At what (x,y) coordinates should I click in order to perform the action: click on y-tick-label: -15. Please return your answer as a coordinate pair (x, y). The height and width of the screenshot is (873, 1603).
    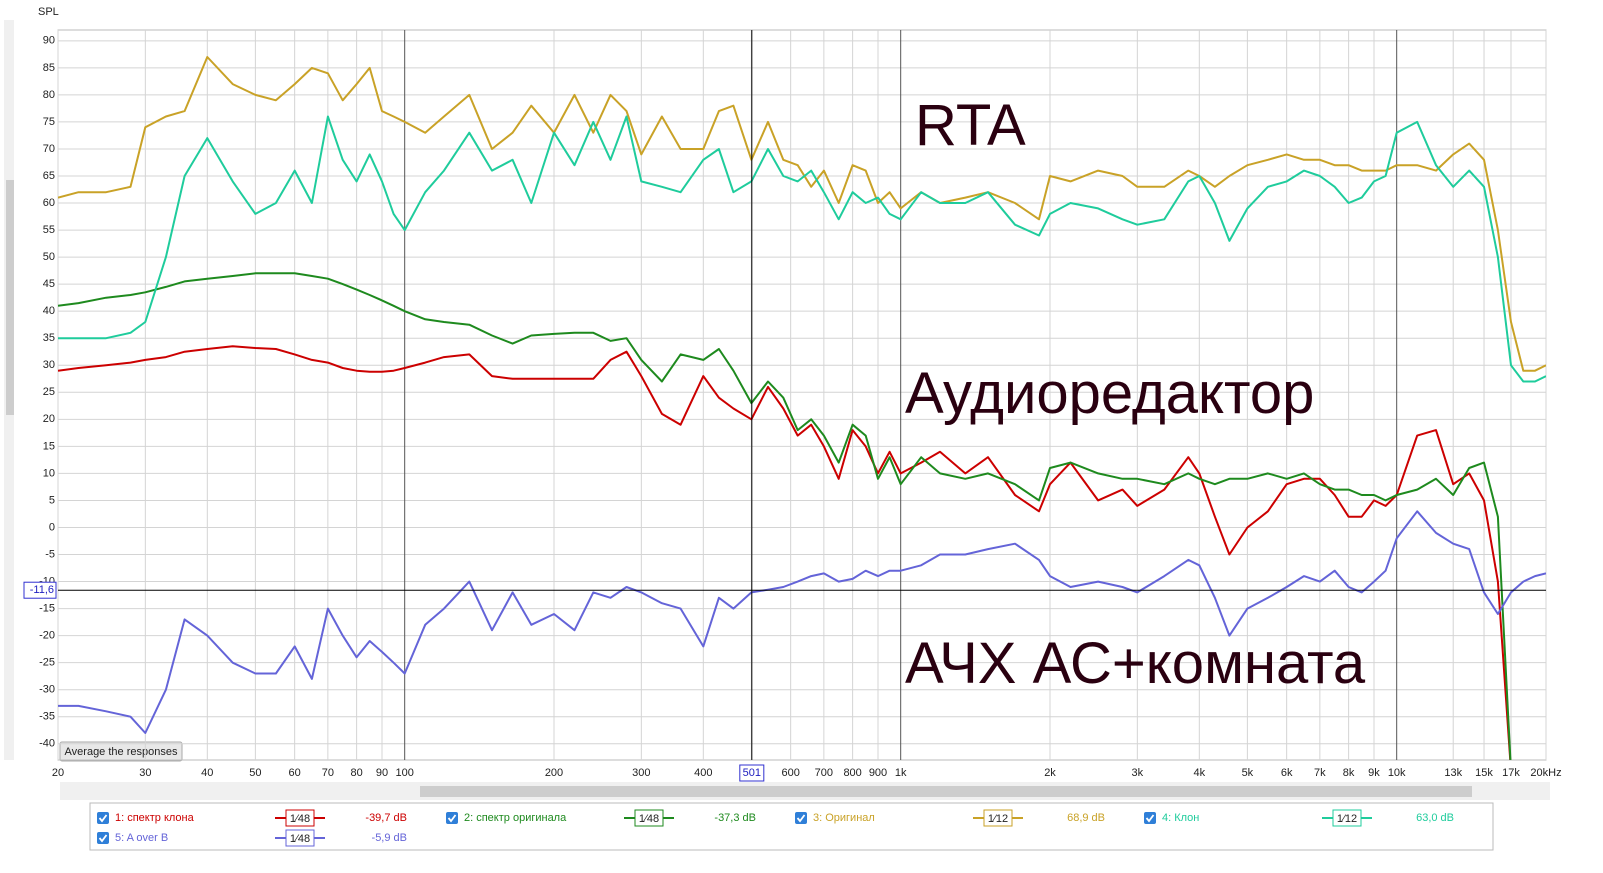
    Looking at the image, I should click on (47, 608).